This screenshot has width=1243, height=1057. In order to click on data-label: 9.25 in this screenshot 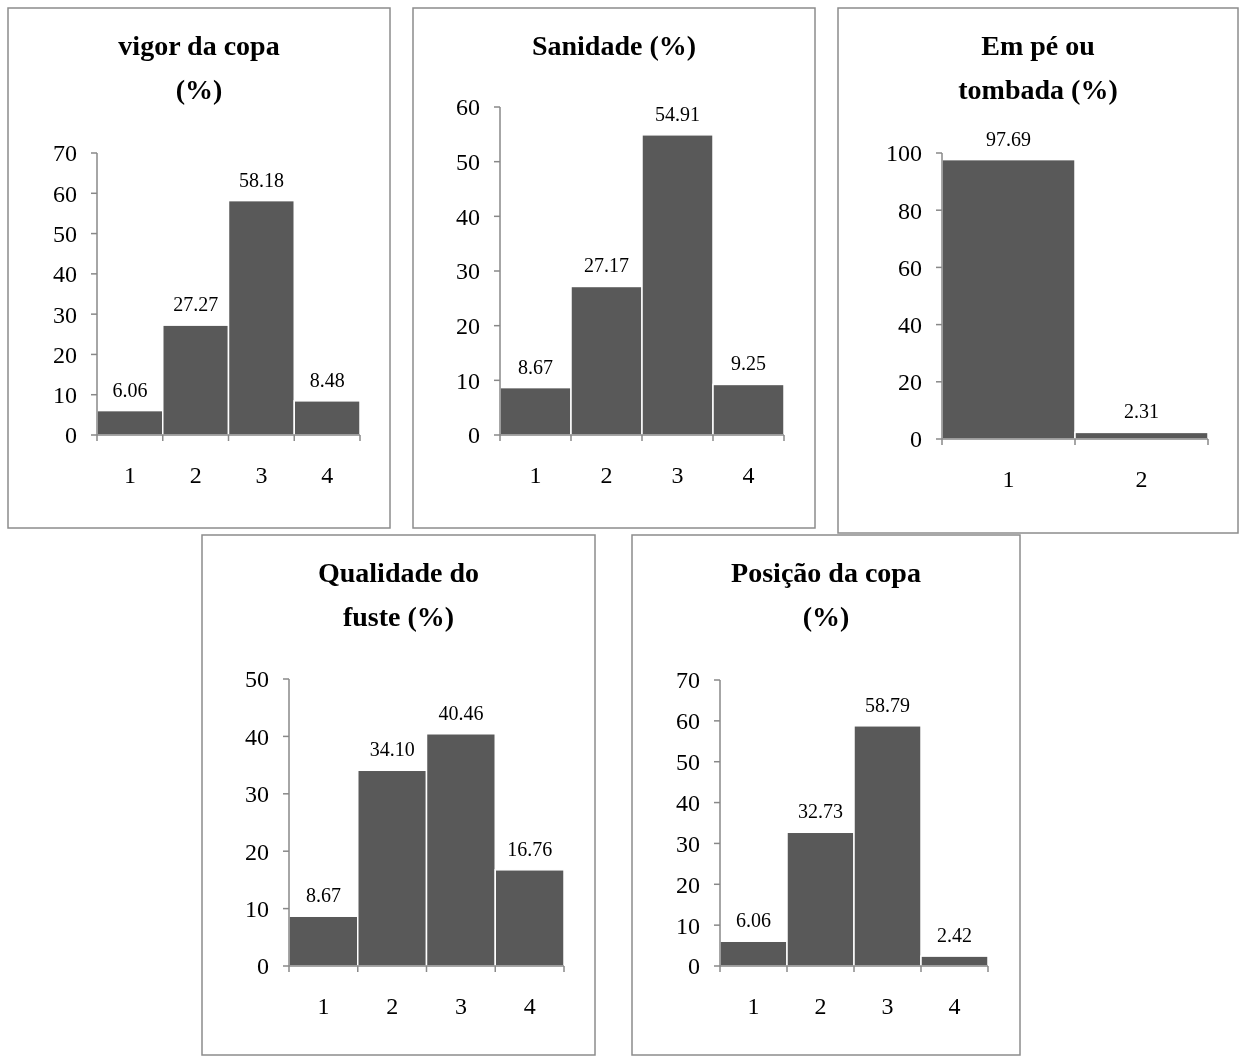, I will do `click(748, 363)`.